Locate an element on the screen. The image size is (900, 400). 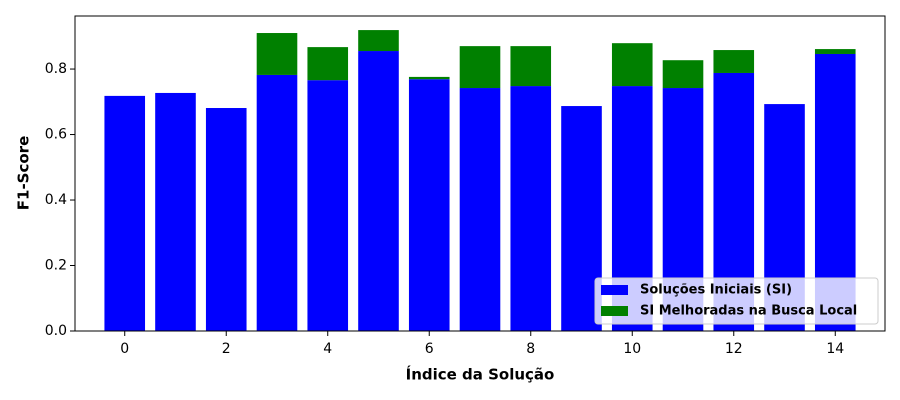
x-tick-label: 10 is located at coordinates (632, 349).